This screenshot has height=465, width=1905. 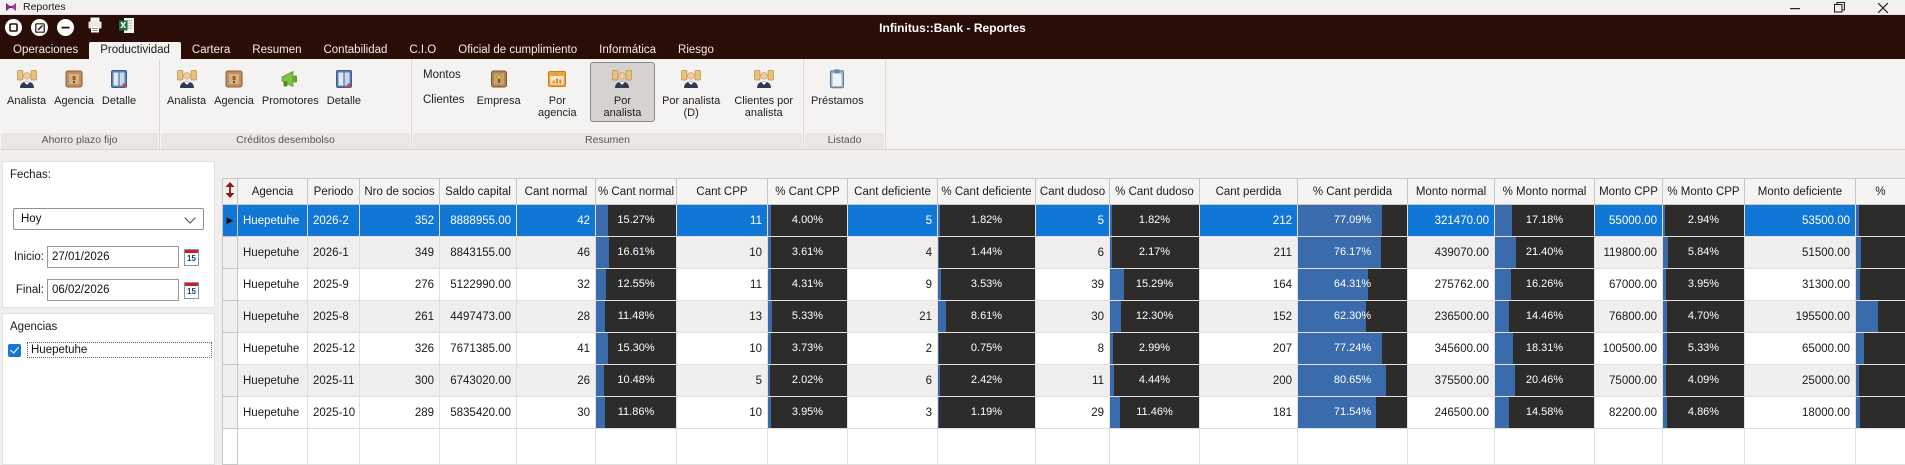 I want to click on cell--cant-dudoso: 15.29%, so click(x=1154, y=284).